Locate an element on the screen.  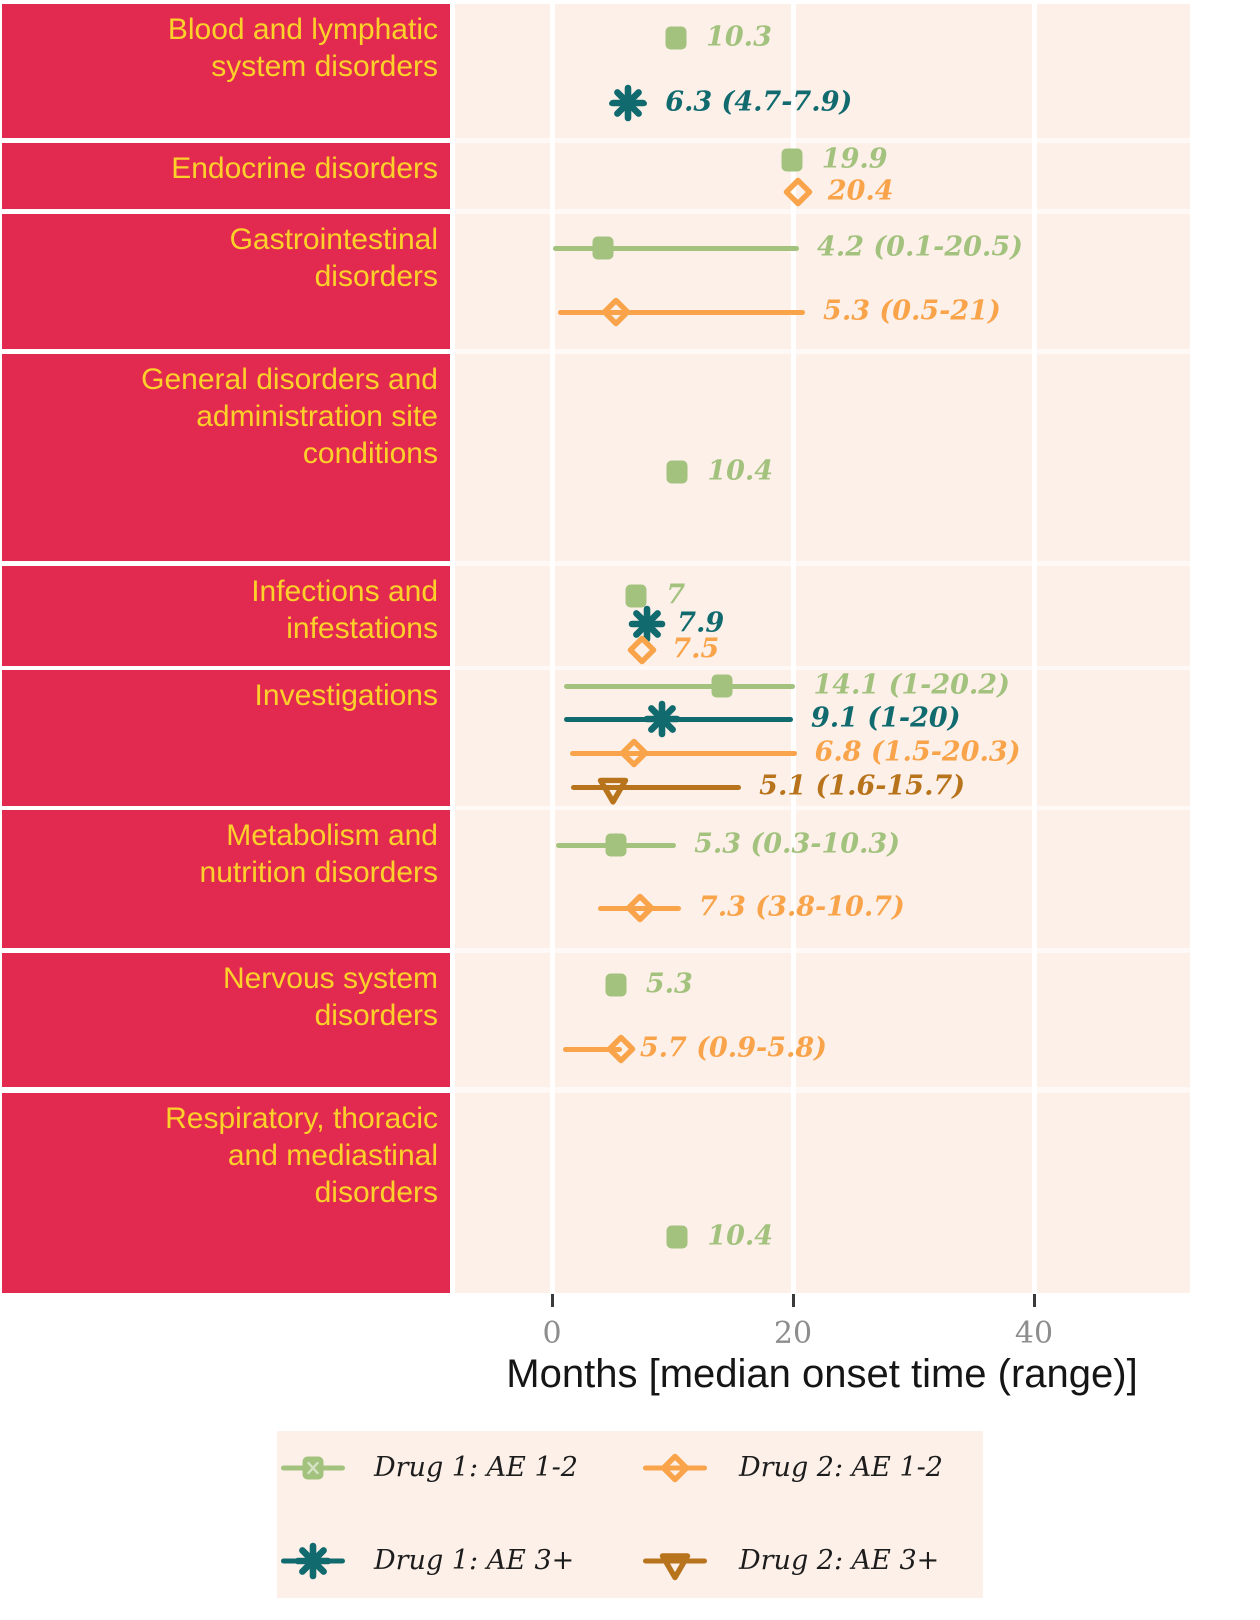
value-label: 7.9 is located at coordinates (701, 623).